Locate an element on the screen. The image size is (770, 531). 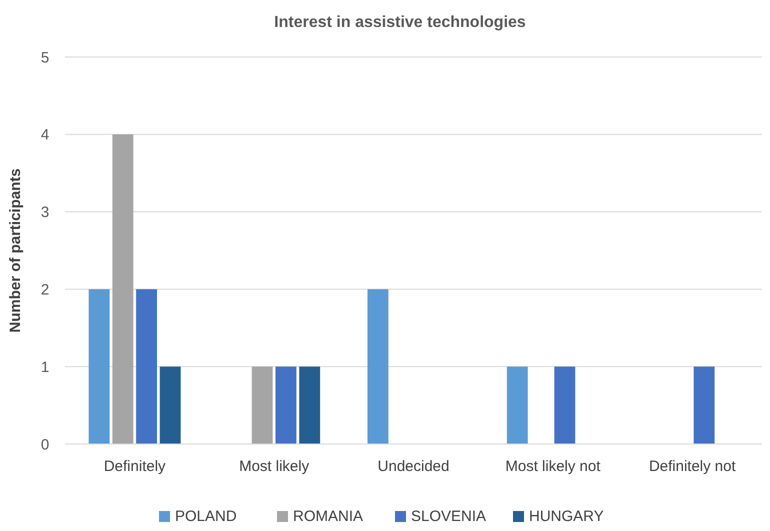
x-tick-label: Definitely is located at coordinates (135, 466).